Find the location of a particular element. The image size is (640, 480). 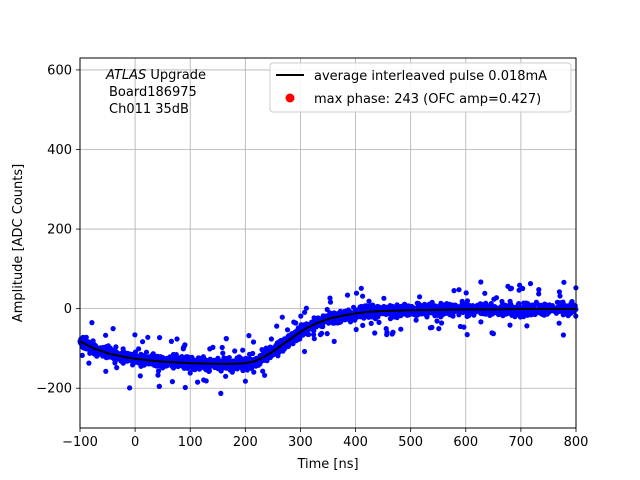

annotation-line3: Ch011 35dB is located at coordinates (149, 109).